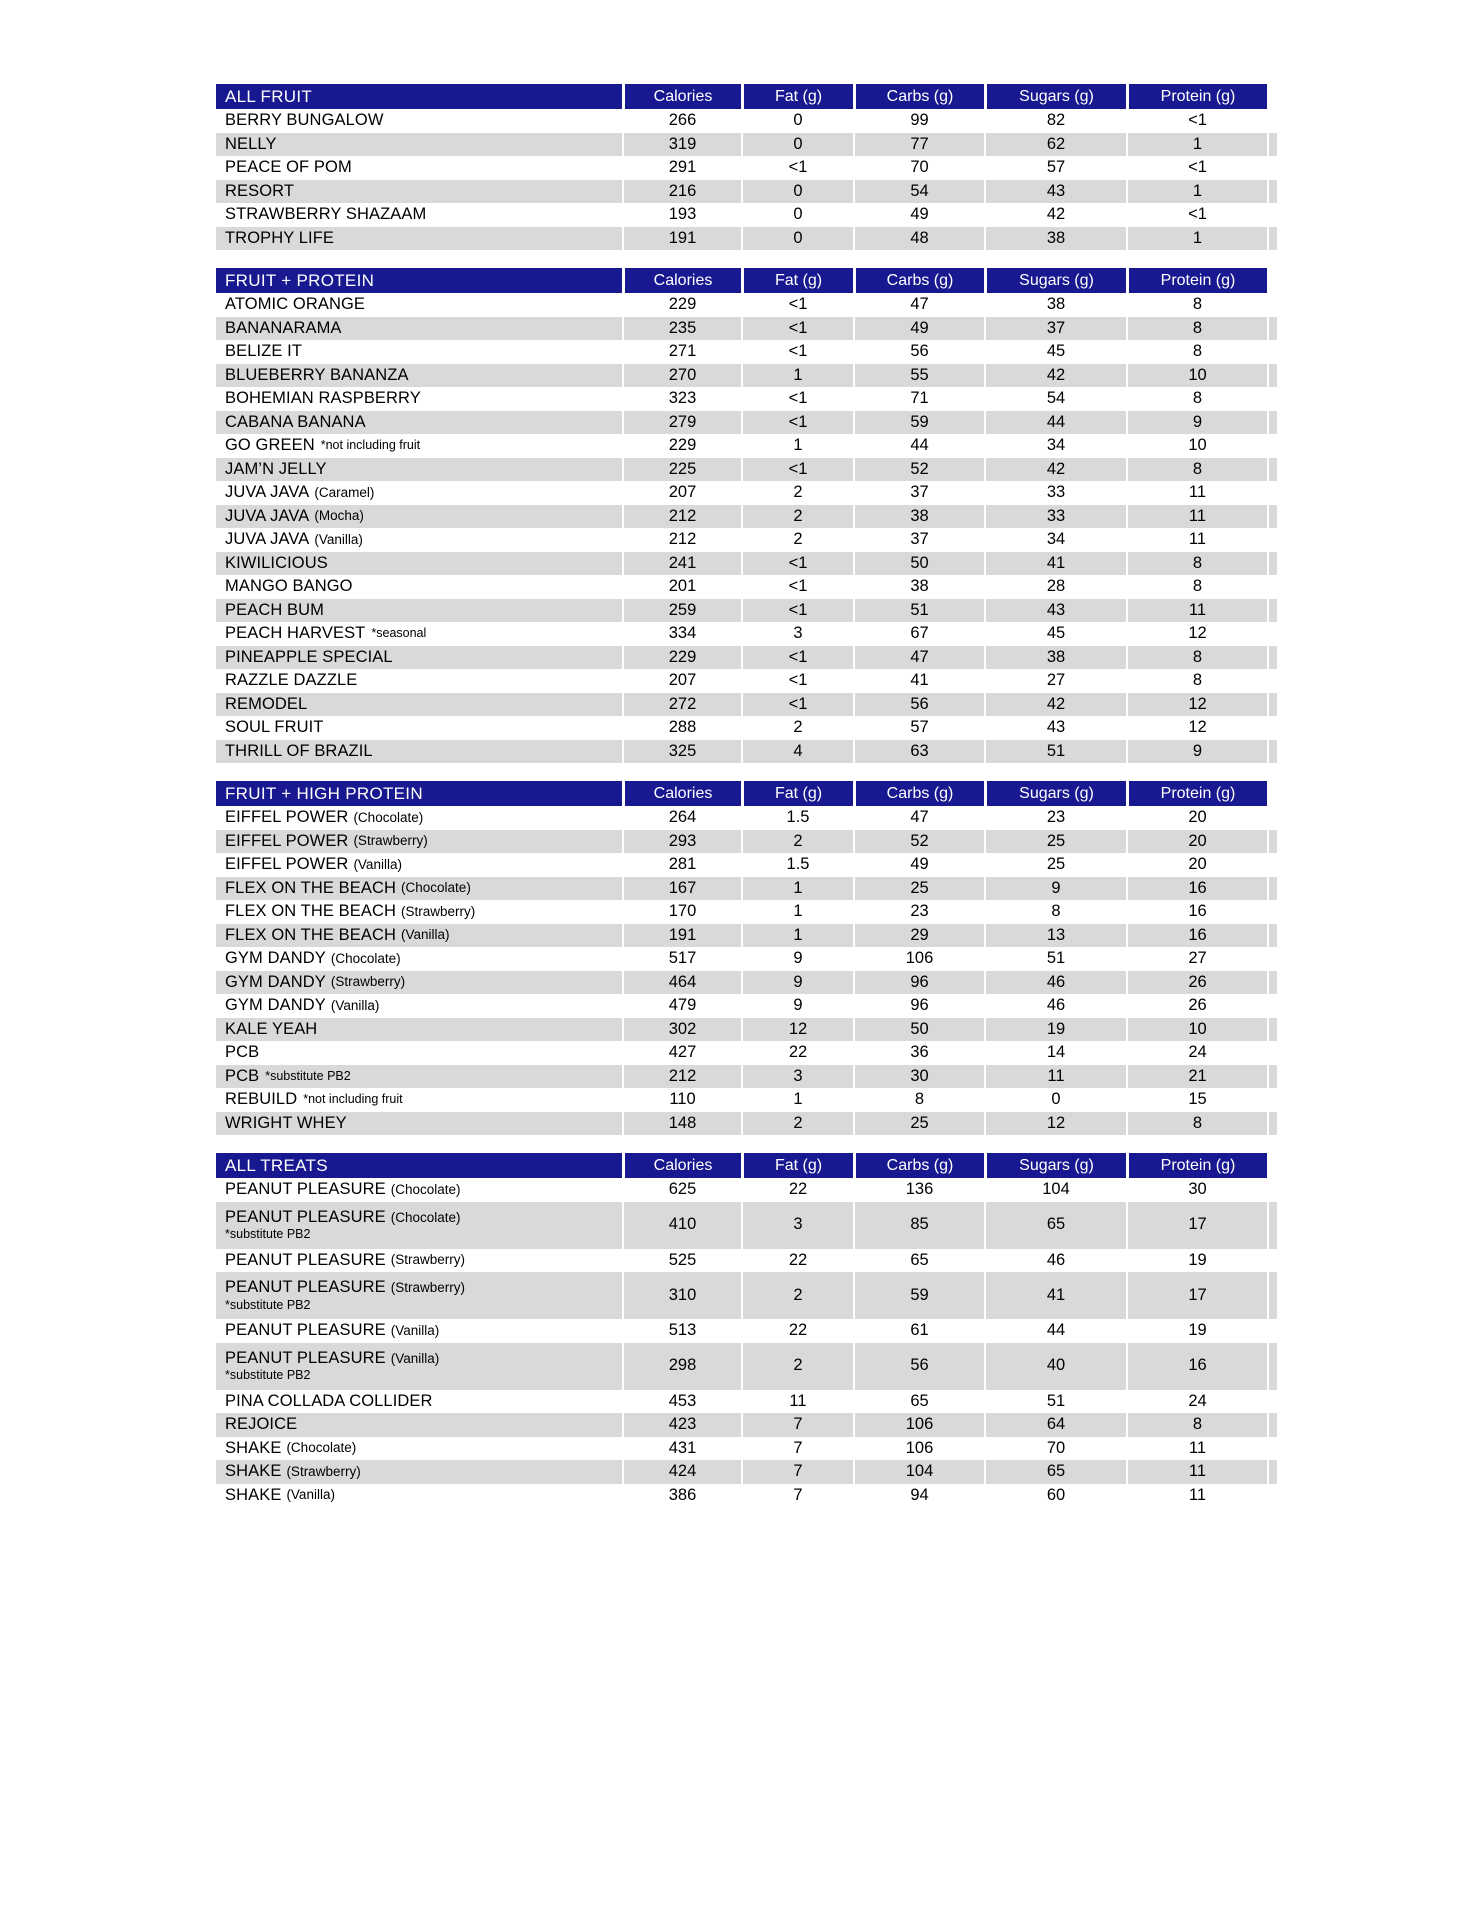 The width and height of the screenshot is (1484, 1920). What do you see at coordinates (681, 144) in the screenshot?
I see `value-cell-calories: 319` at bounding box center [681, 144].